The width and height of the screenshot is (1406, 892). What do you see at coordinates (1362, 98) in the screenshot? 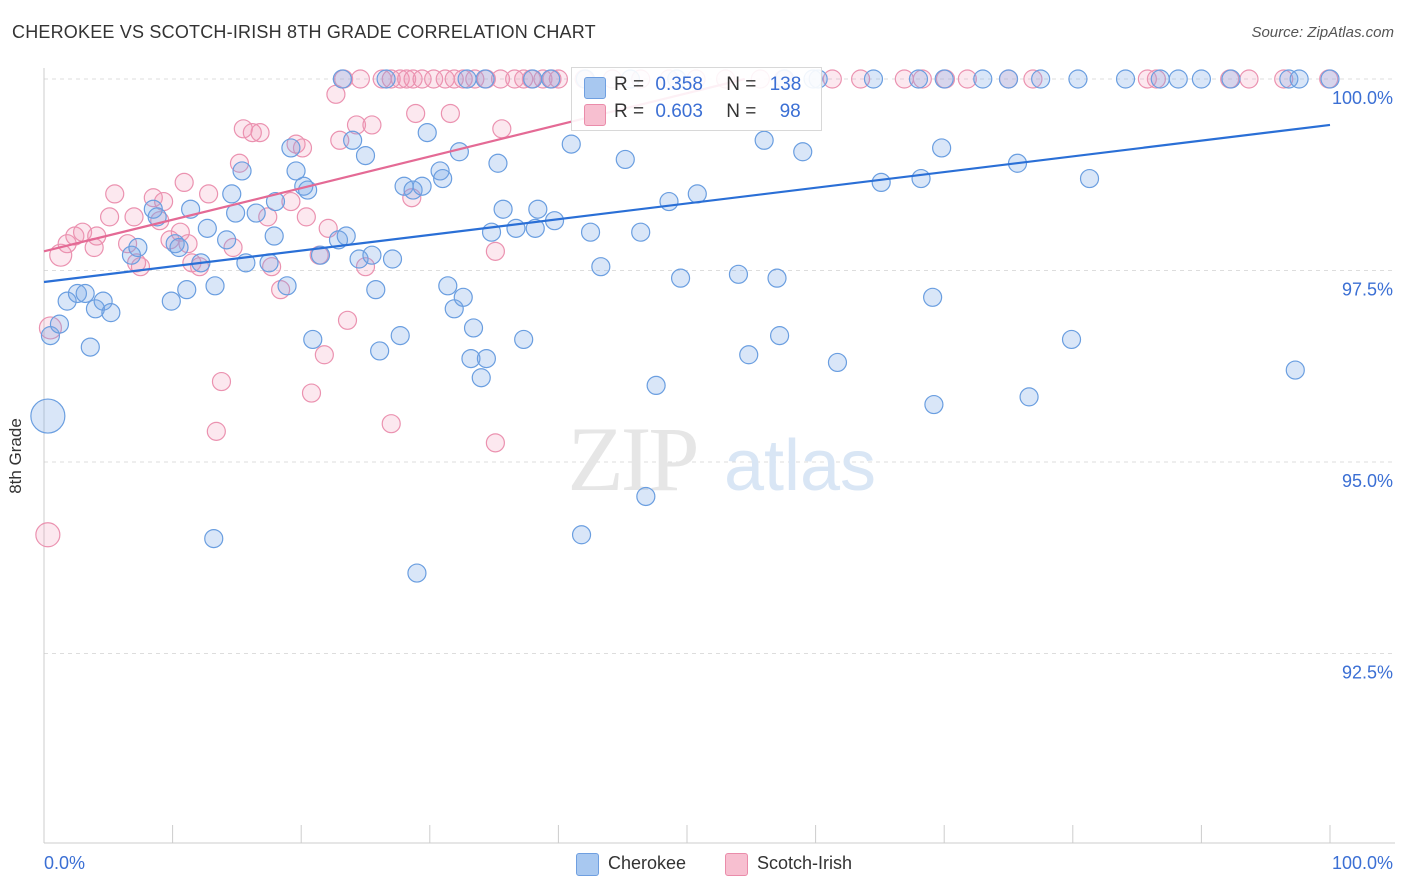
I see `y-tick-label-3: 100.0%` at bounding box center [1362, 98].